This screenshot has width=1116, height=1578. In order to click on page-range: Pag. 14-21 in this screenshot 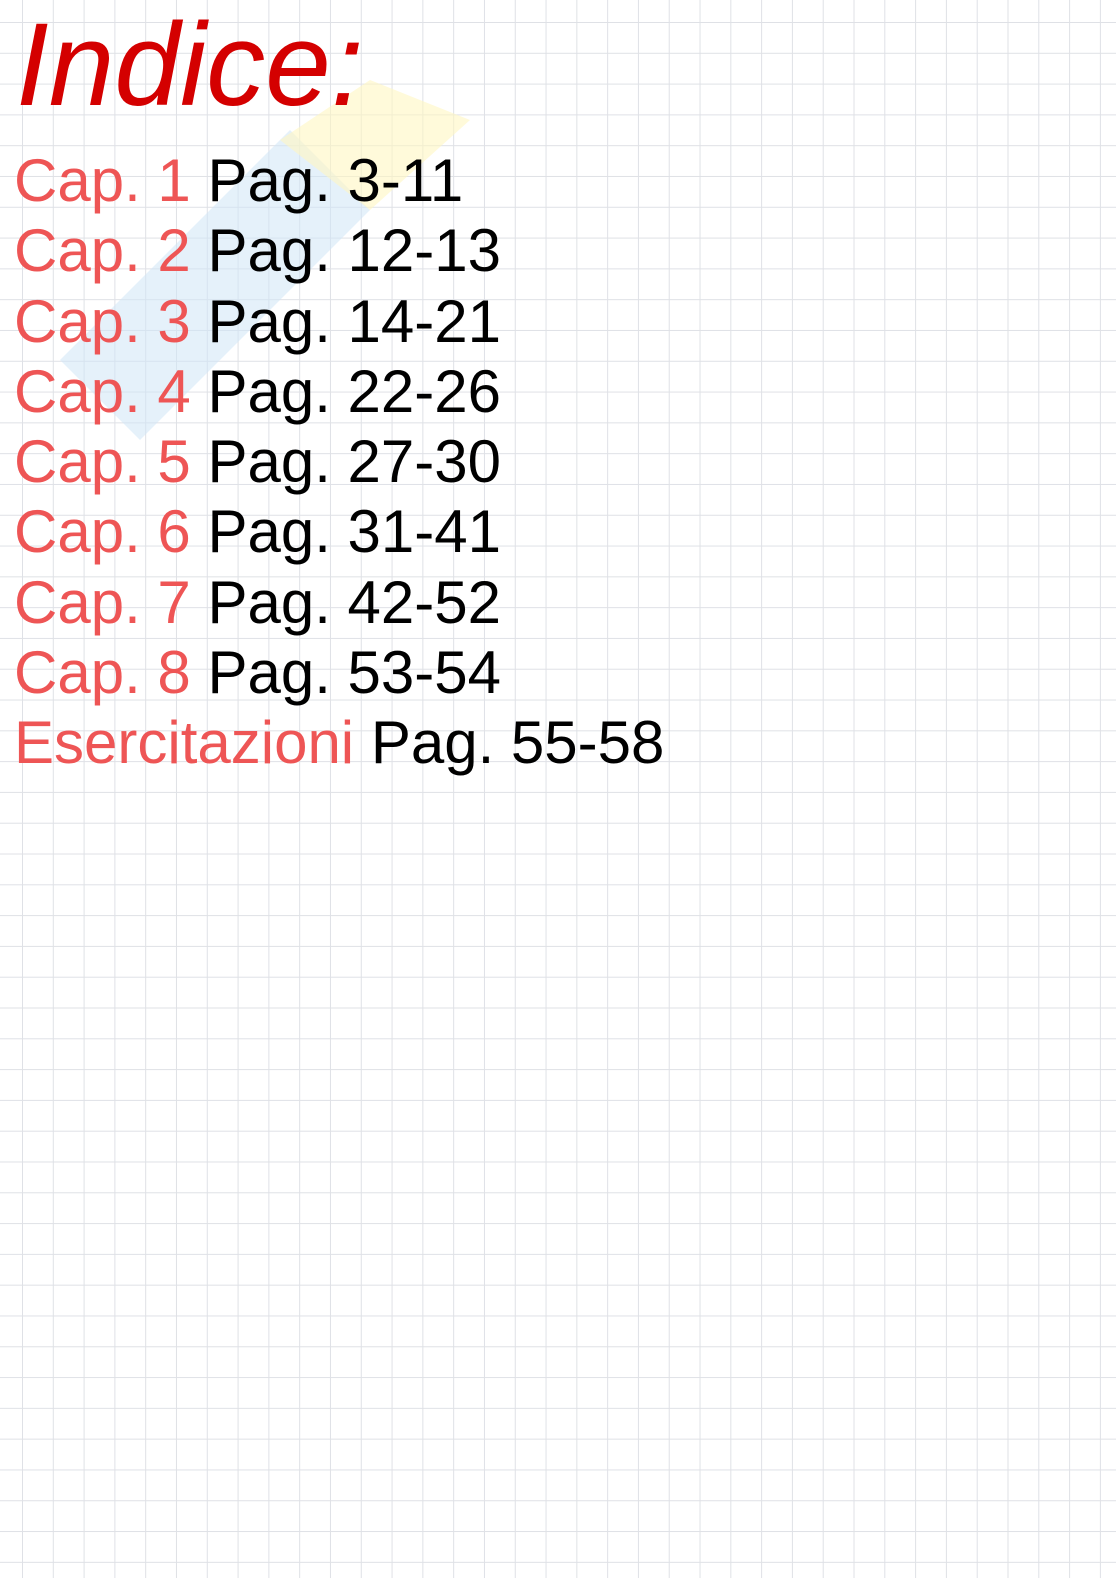, I will do `click(354, 321)`.